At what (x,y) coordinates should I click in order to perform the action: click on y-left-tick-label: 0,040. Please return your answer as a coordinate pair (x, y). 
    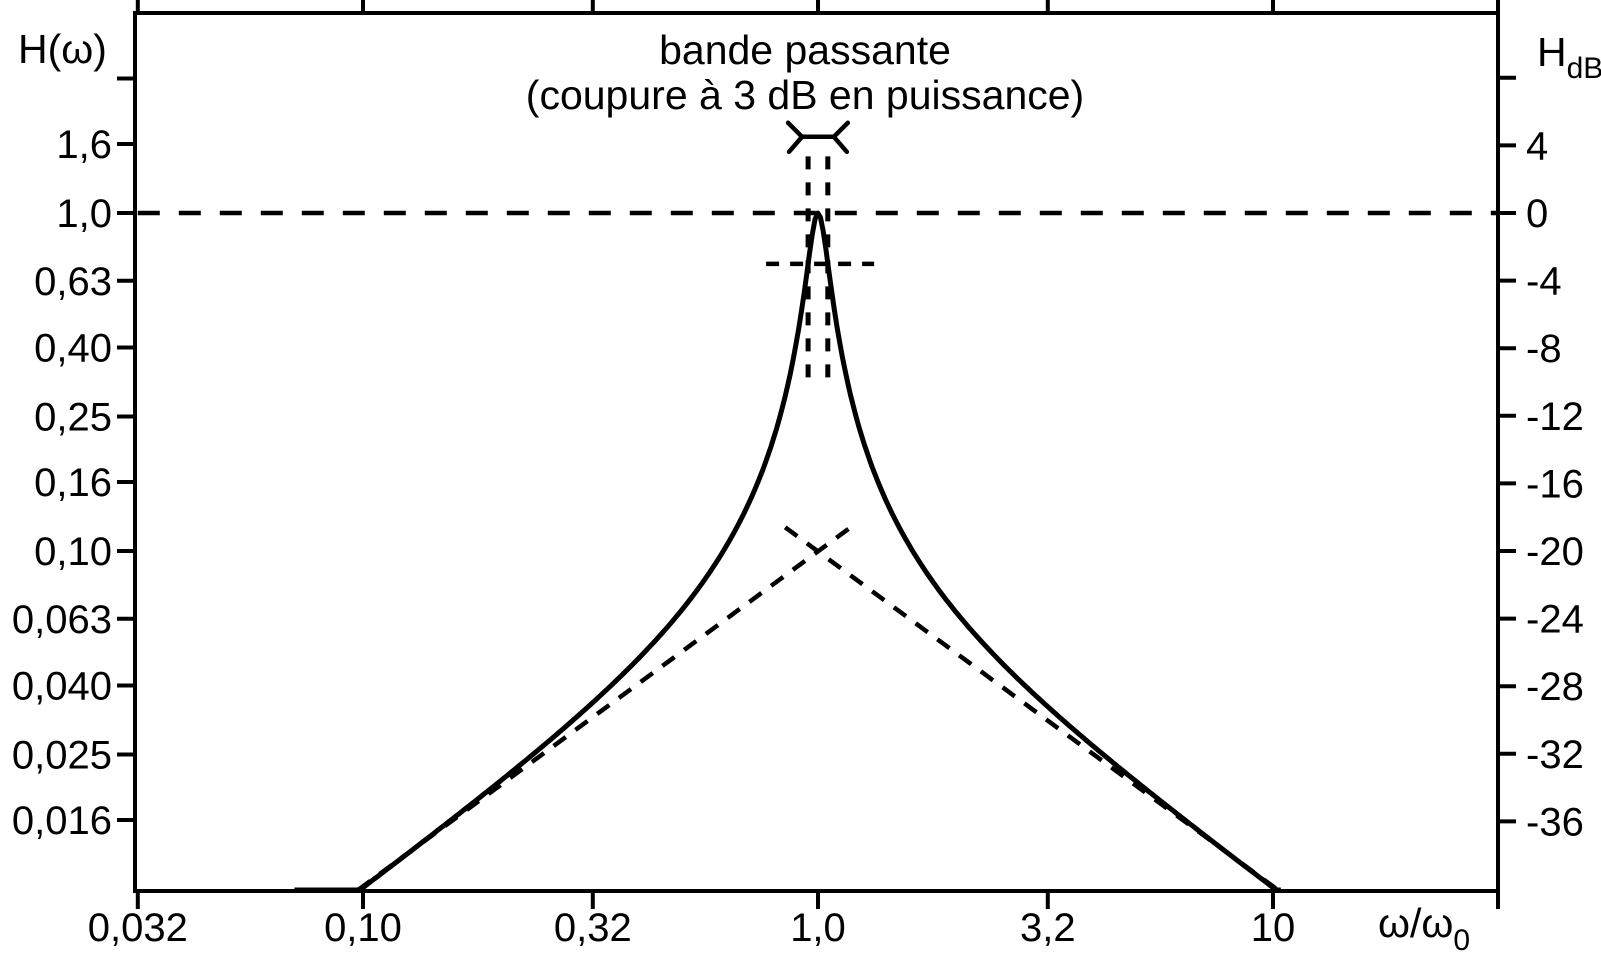
    Looking at the image, I should click on (62, 687).